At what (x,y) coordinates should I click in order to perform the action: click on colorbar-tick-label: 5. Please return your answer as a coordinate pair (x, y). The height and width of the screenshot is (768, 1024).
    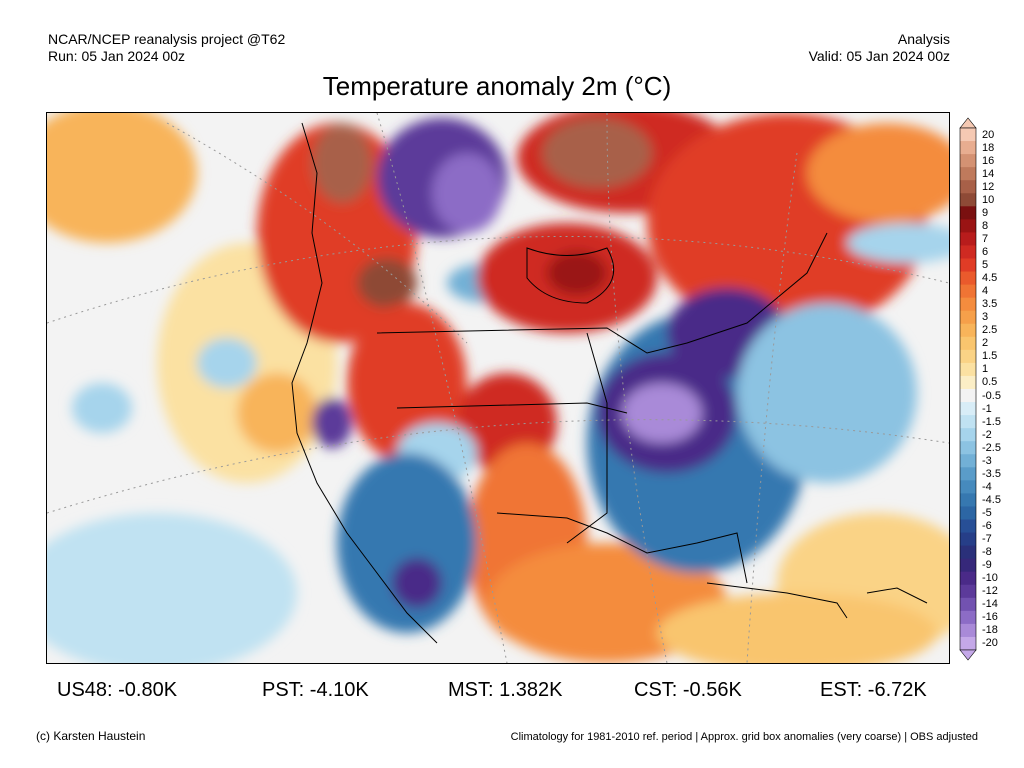
    Looking at the image, I should click on (985, 265).